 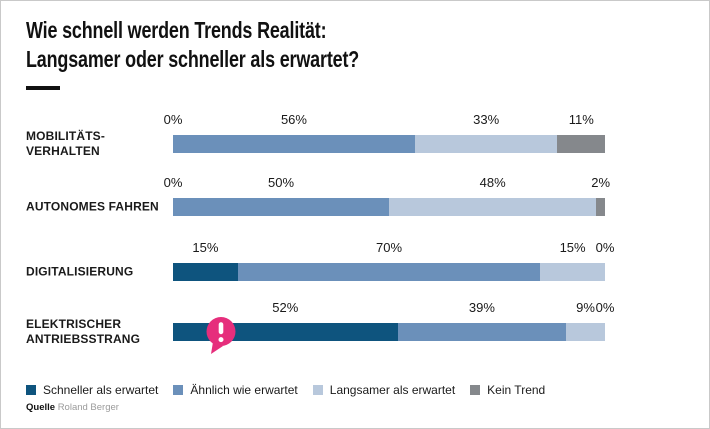 I want to click on source-value: Roland Berger, so click(x=88, y=407).